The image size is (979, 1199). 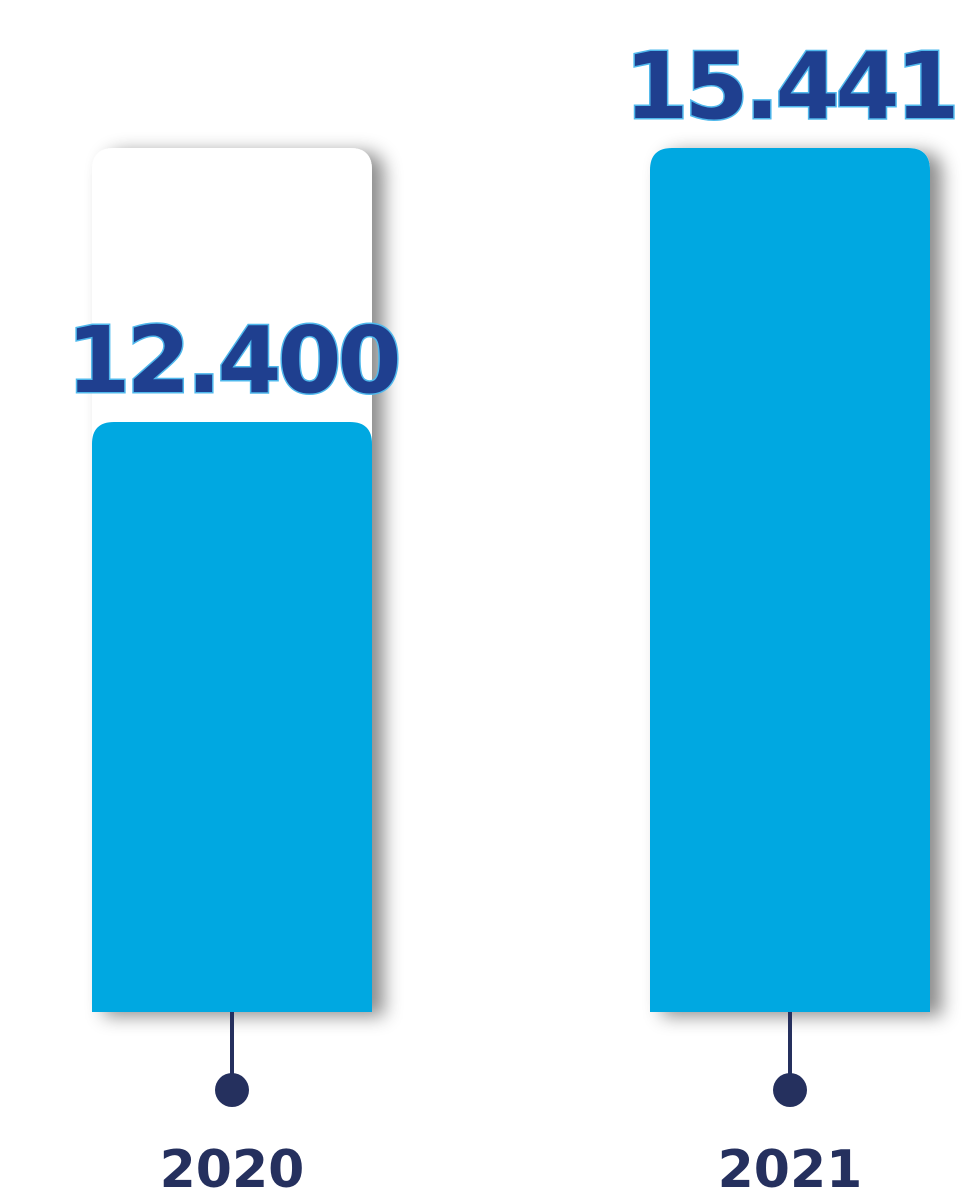 I want to click on bar, so click(x=232, y=716).